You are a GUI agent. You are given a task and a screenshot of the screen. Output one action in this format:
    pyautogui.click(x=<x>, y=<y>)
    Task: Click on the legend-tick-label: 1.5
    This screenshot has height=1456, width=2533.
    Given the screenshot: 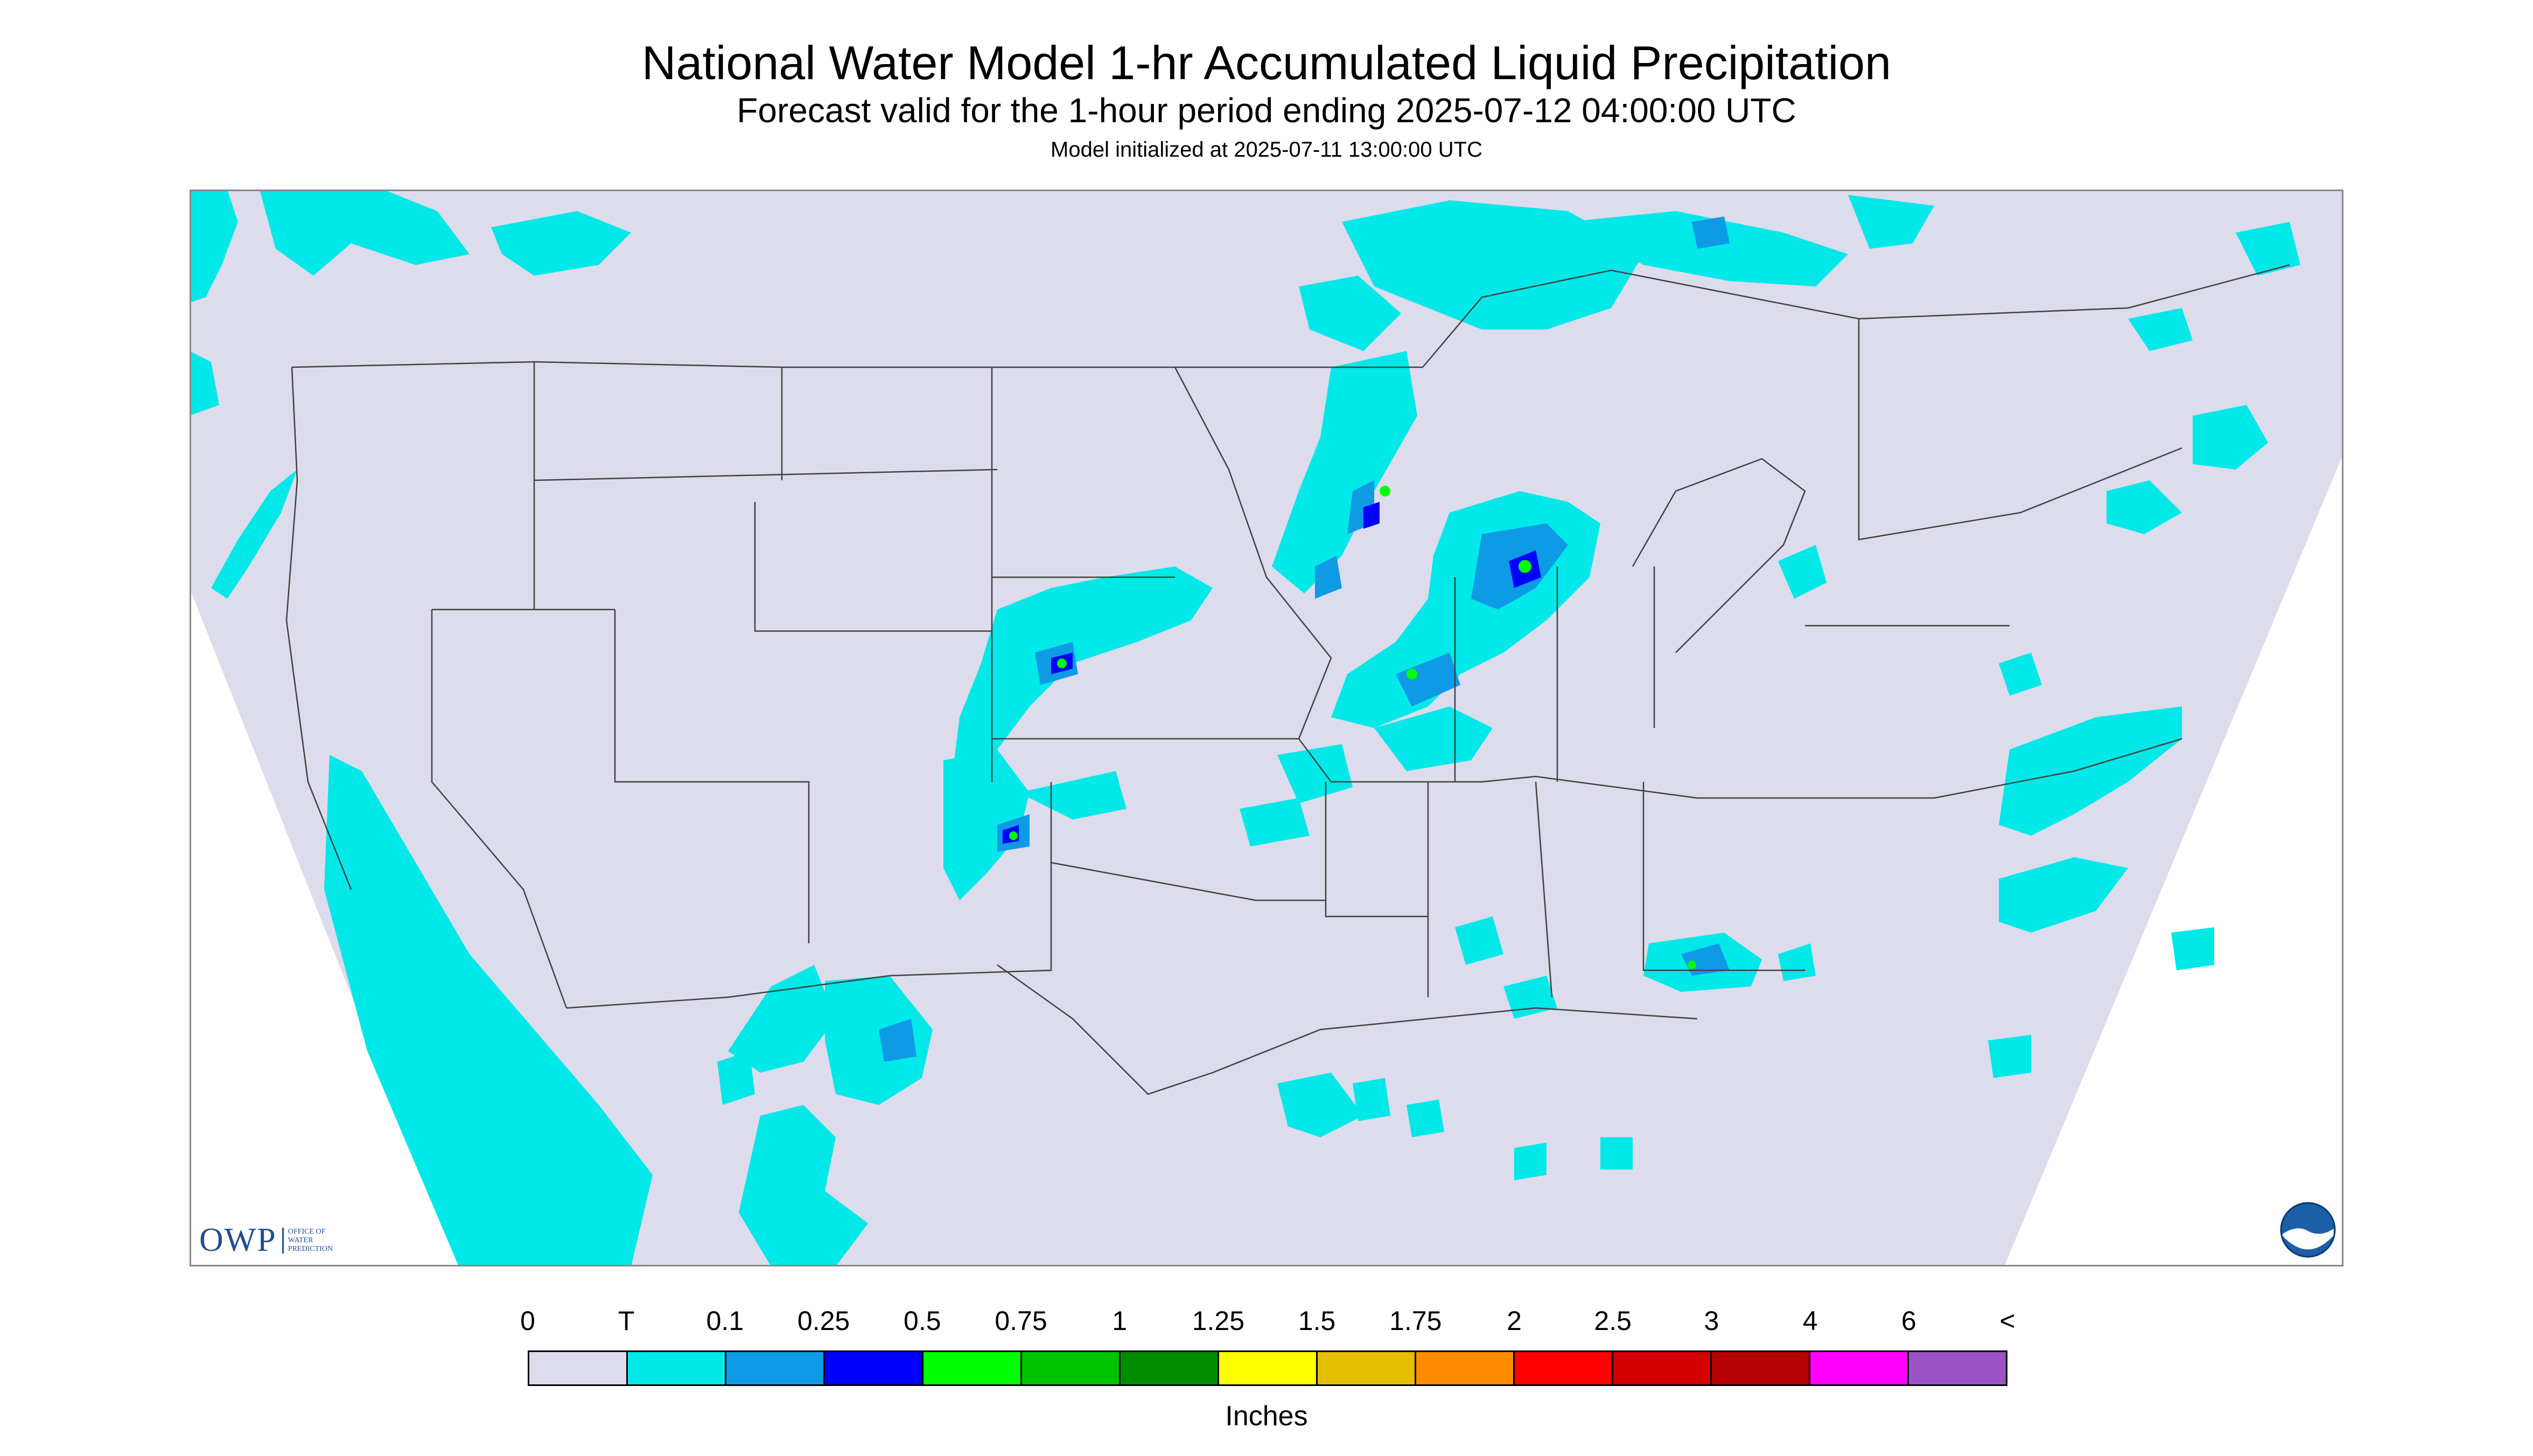 What is the action you would take?
    pyautogui.click(x=1317, y=1321)
    